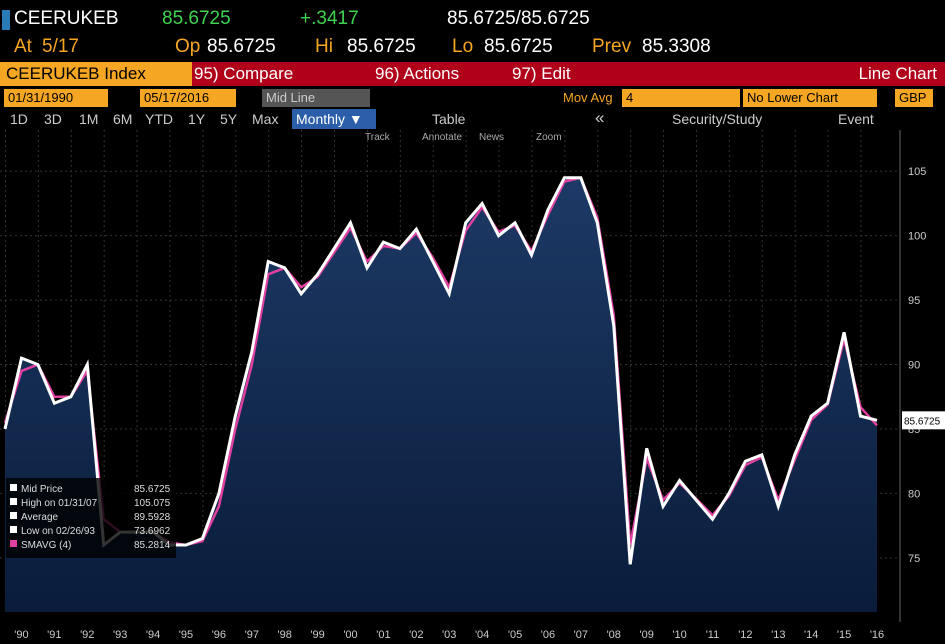 This screenshot has width=945, height=644. I want to click on price-tag: 85.6725, so click(922, 421).